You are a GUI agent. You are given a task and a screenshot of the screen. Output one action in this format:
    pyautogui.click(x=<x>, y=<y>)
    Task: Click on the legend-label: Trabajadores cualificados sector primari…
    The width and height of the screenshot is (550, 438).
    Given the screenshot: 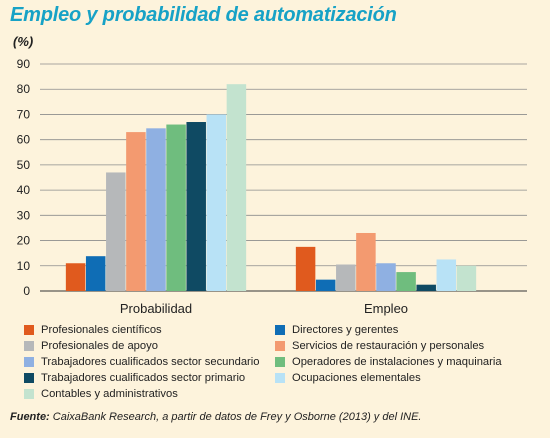 What is the action you would take?
    pyautogui.click(x=143, y=377)
    